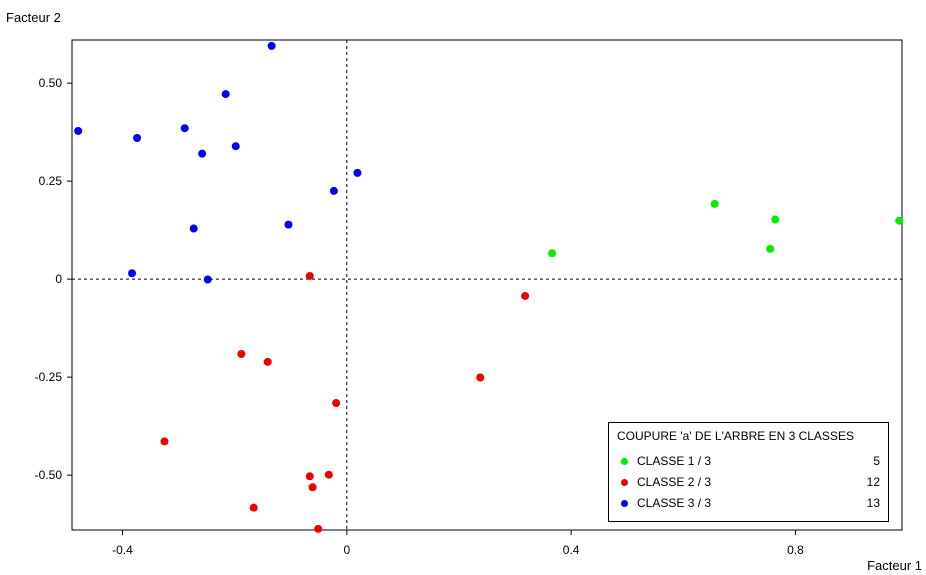  I want to click on legend-label-classe-2: CLASSE 2 / 3, so click(674, 482).